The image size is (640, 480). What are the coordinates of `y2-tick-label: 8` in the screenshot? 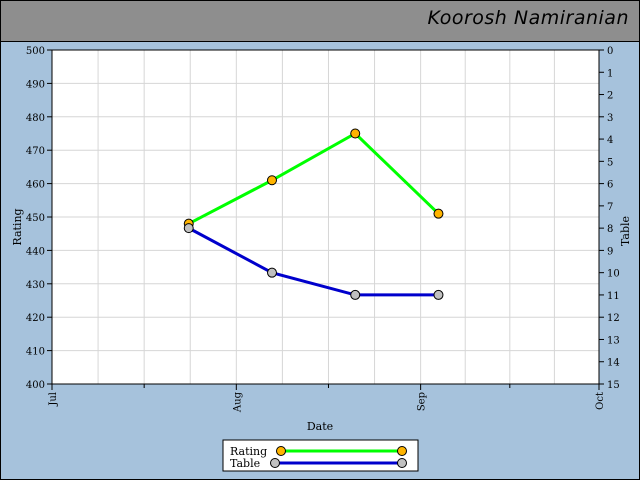 It's located at (610, 229).